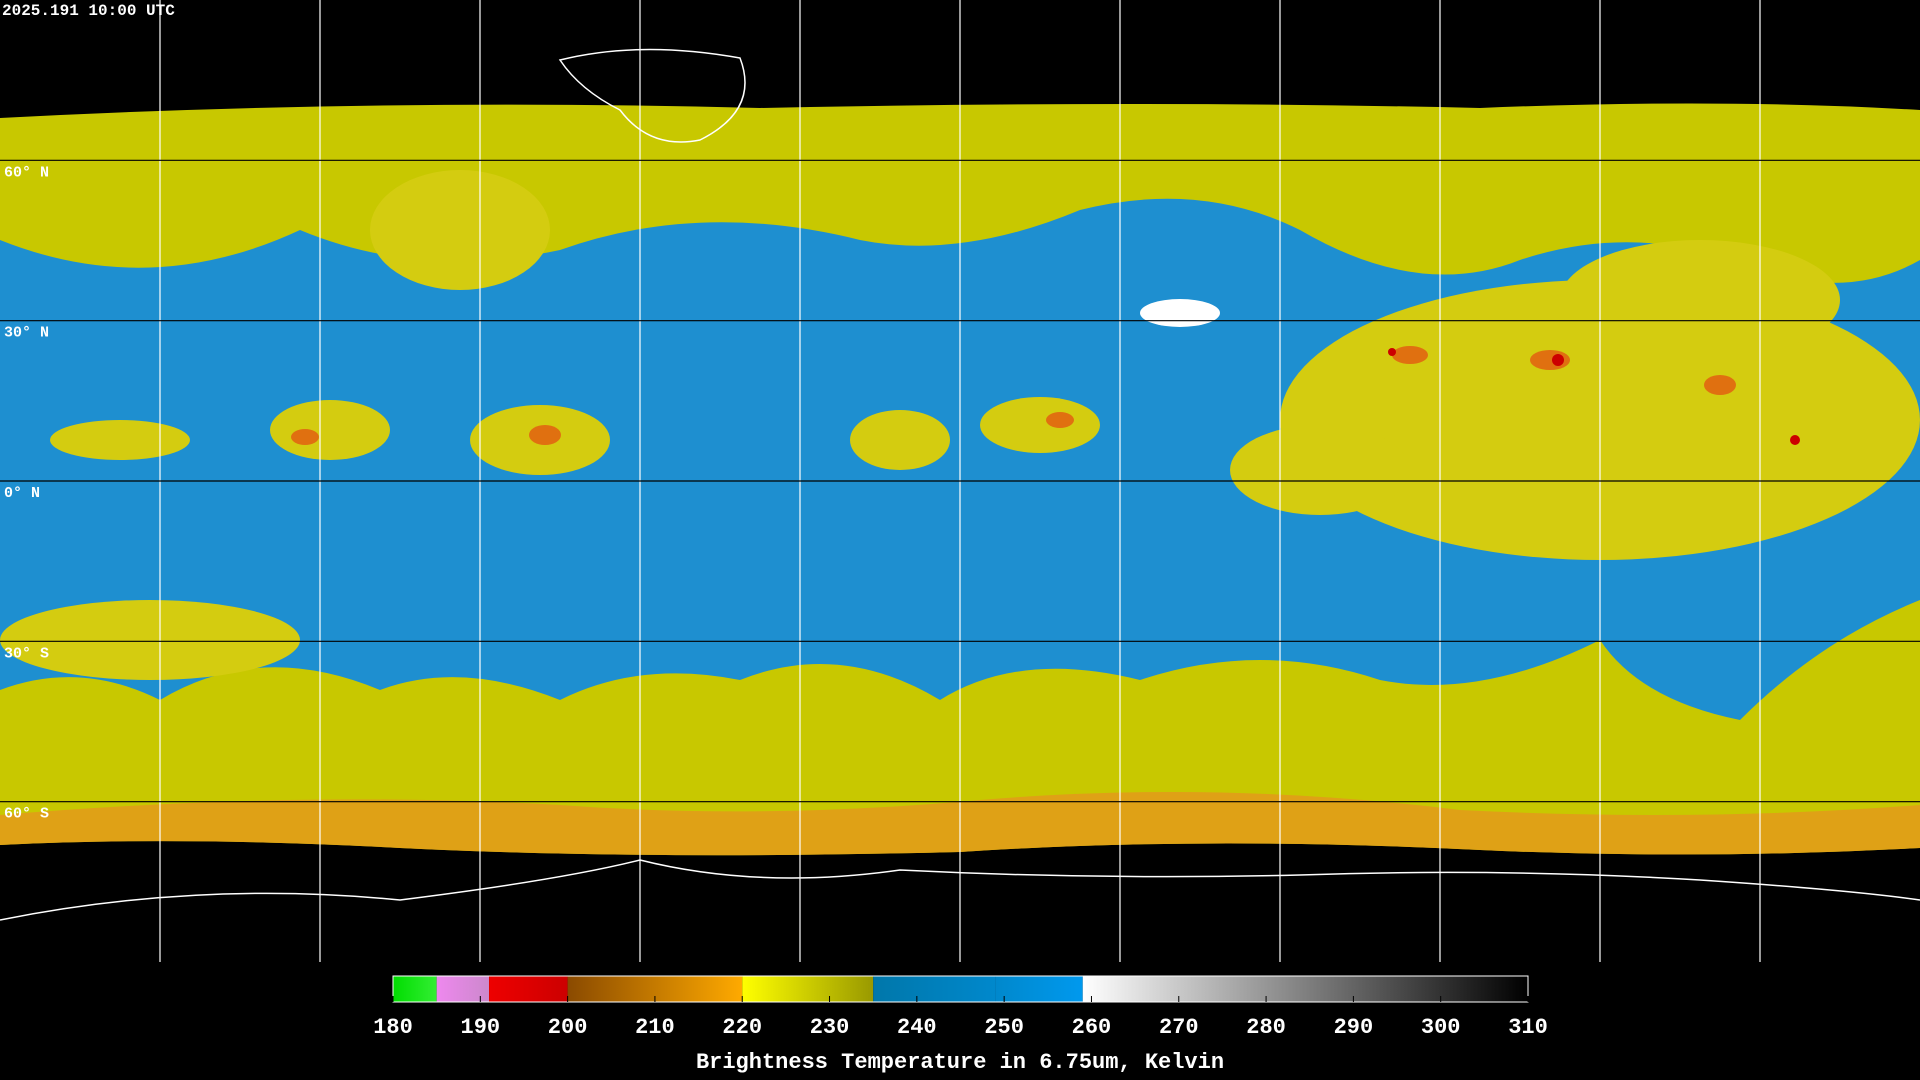 This screenshot has height=1080, width=1920. What do you see at coordinates (1180, 313) in the screenshot?
I see `dry-anomaly` at bounding box center [1180, 313].